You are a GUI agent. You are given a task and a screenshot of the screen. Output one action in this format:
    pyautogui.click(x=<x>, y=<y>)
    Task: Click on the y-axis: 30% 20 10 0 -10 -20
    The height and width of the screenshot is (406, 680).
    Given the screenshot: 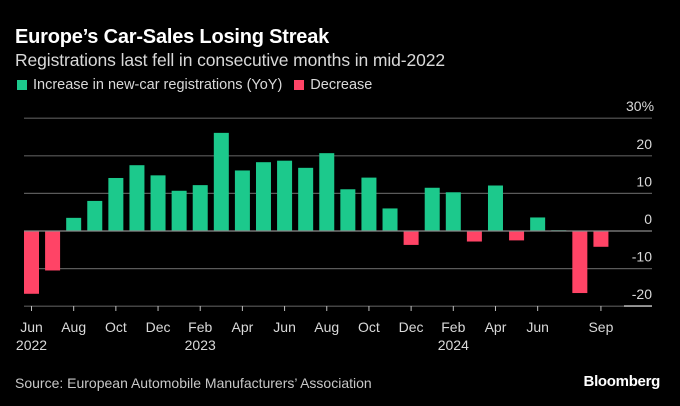 What is the action you would take?
    pyautogui.click(x=639, y=202)
    